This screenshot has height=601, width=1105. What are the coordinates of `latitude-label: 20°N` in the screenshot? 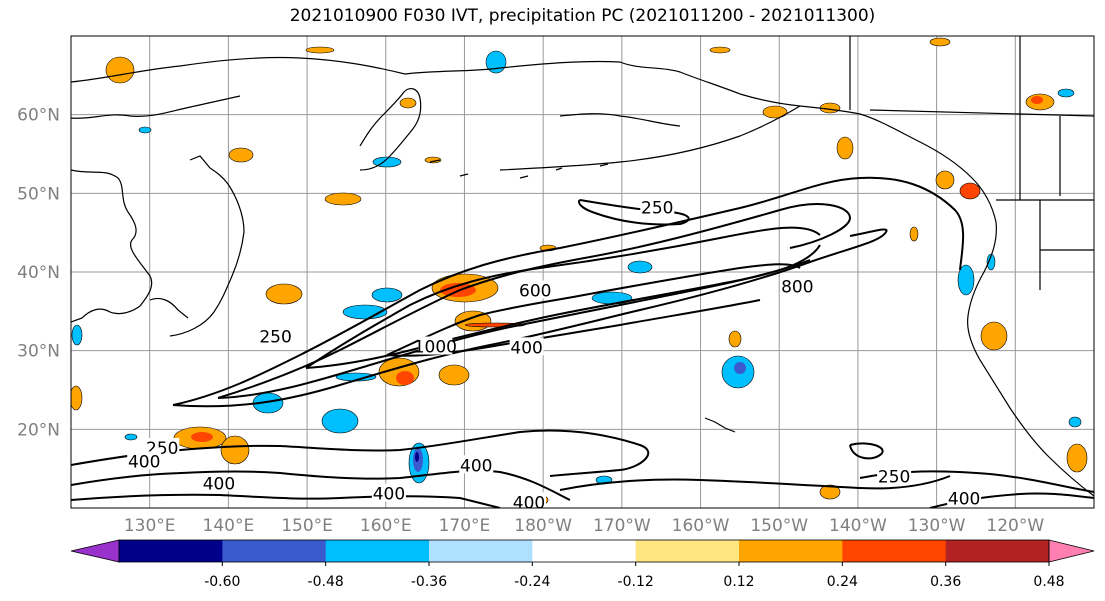 It's located at (38, 430).